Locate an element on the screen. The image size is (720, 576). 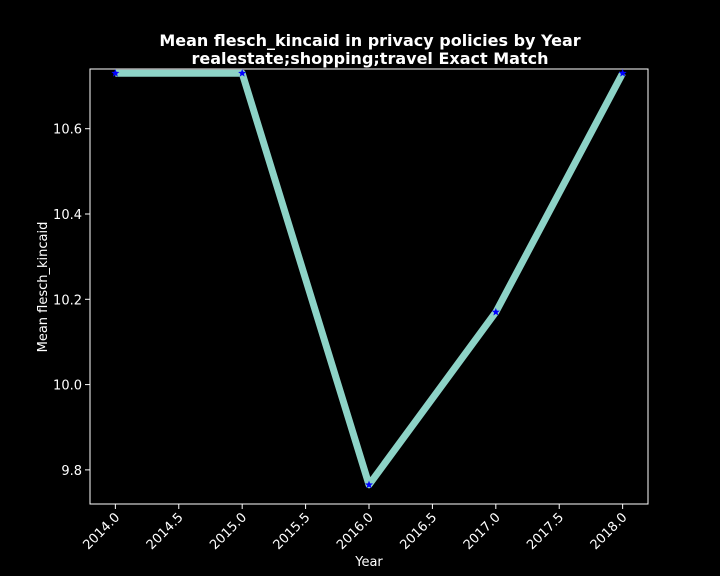
x-tick-label: 2016.5 is located at coordinates (418, 531).